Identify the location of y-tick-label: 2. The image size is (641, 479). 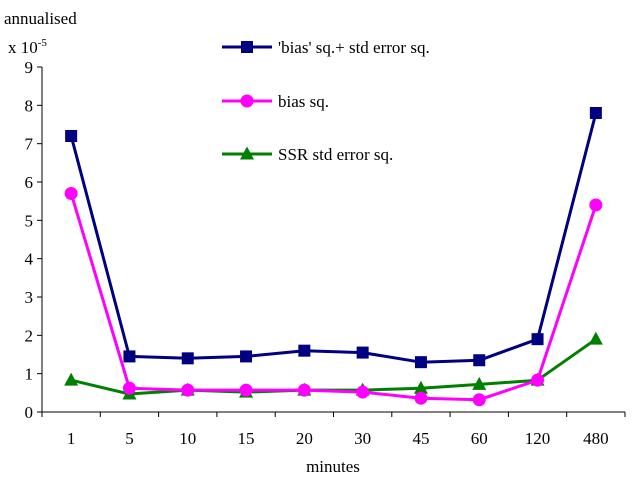
(29, 335).